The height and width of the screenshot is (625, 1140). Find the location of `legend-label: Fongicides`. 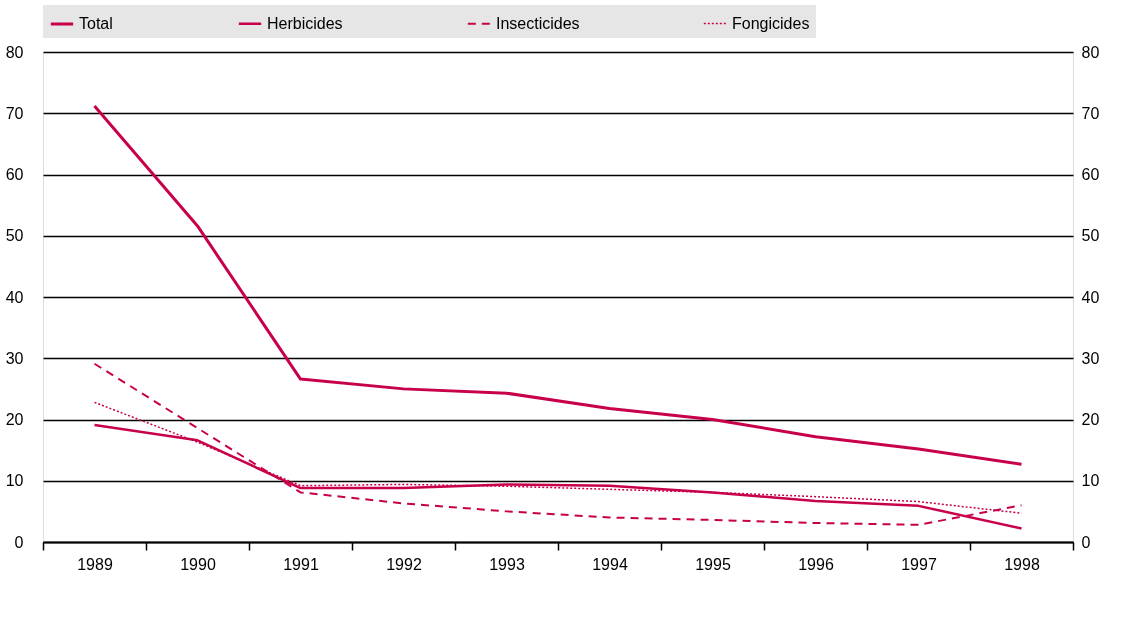

legend-label: Fongicides is located at coordinates (771, 23).